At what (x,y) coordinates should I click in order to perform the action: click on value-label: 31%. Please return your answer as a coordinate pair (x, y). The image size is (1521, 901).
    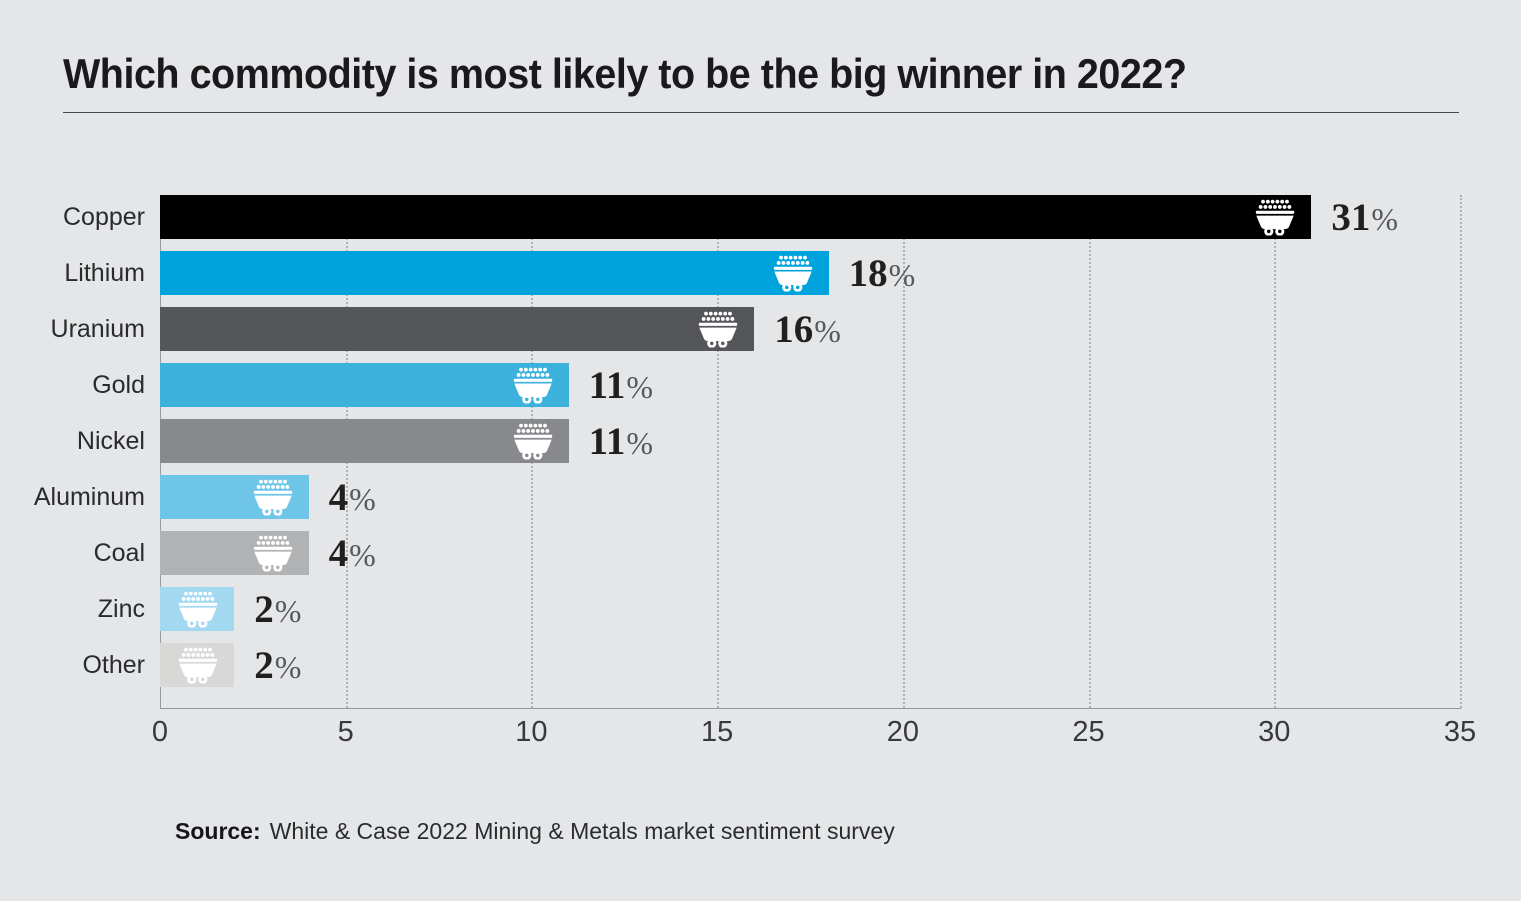
    Looking at the image, I should click on (1364, 217).